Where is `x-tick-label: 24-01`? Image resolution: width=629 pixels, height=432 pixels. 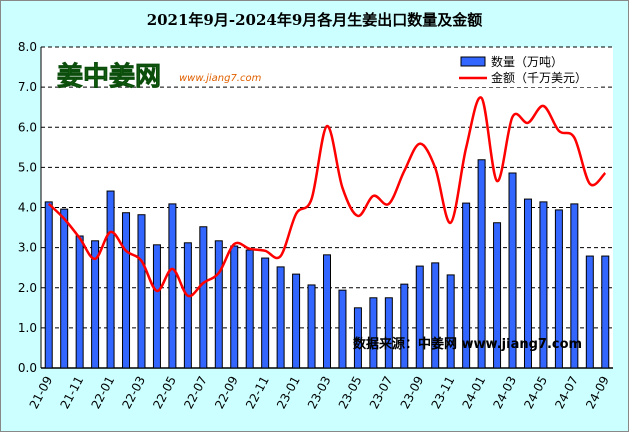 x-tick-label: 24-01 is located at coordinates (474, 392).